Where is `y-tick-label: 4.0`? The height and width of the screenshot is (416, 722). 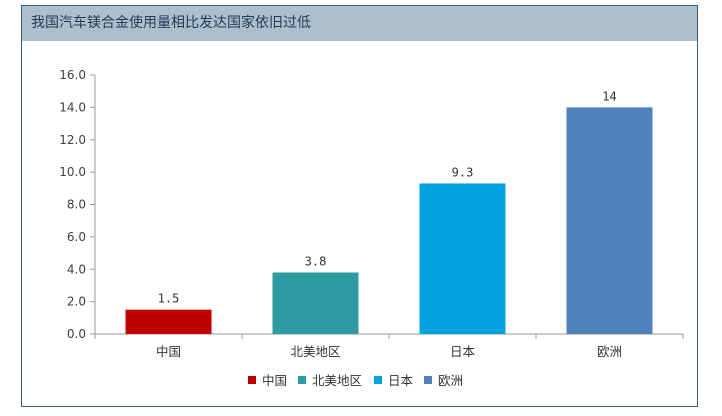
y-tick-label: 4.0 is located at coordinates (76, 269).